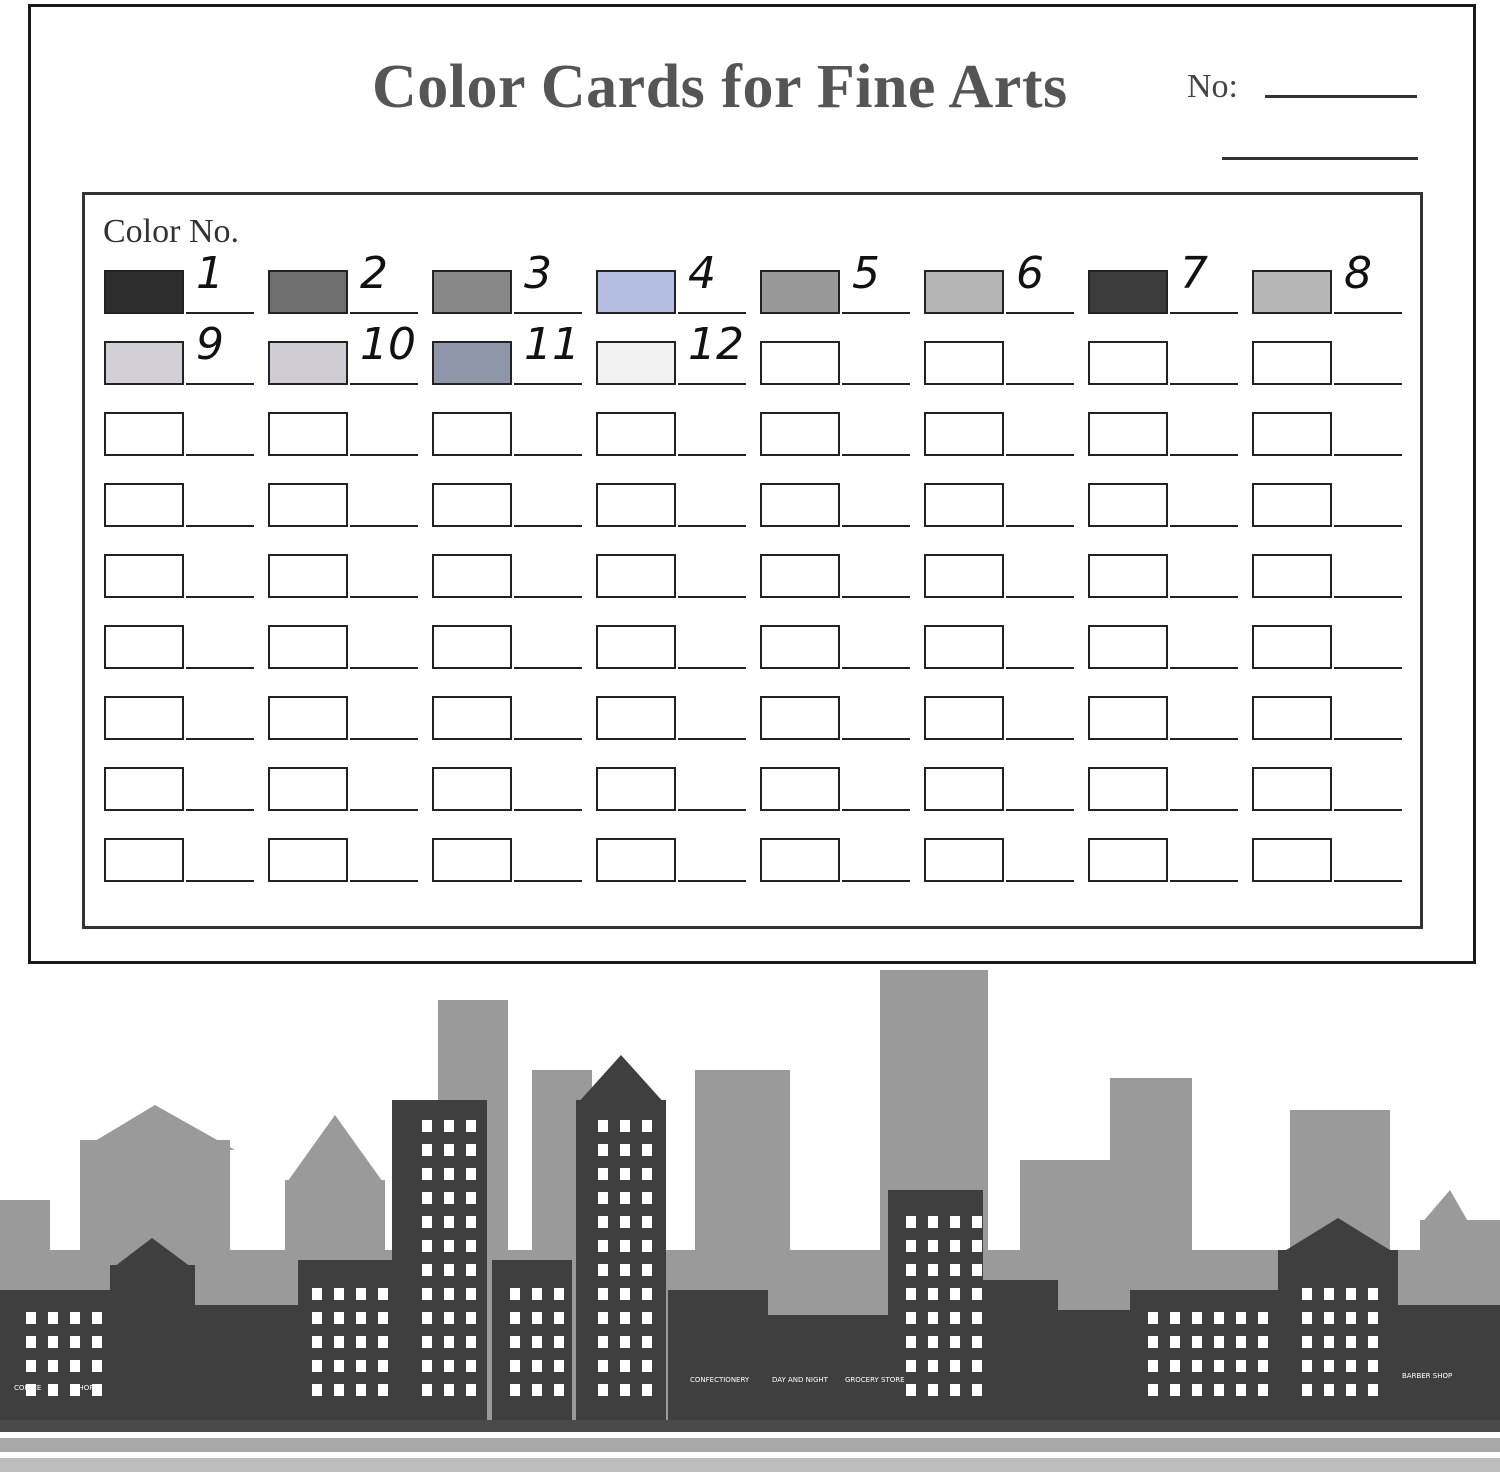 The height and width of the screenshot is (1472, 1500). What do you see at coordinates (374, 273) in the screenshot?
I see `swatch-number: 2` at bounding box center [374, 273].